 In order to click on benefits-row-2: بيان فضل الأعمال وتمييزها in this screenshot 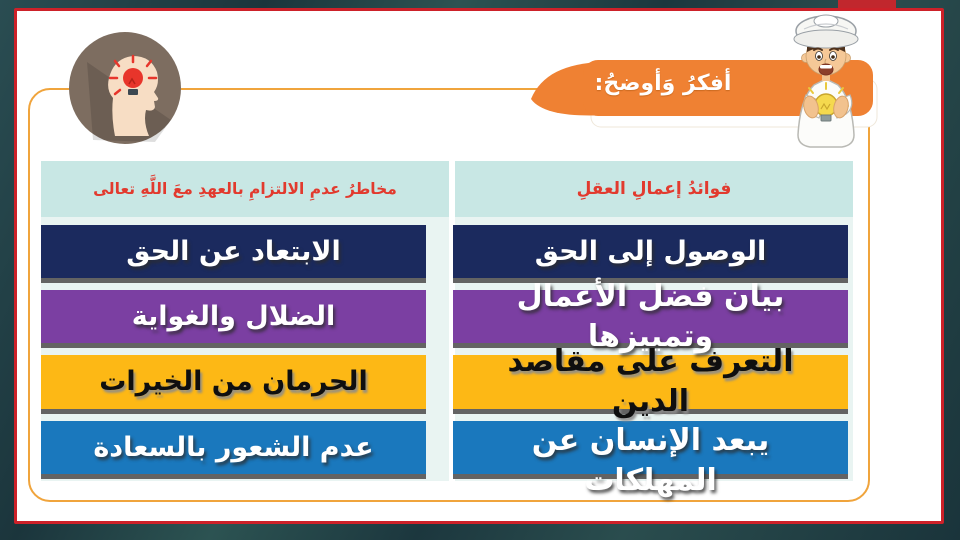, I will do `click(650, 316)`.